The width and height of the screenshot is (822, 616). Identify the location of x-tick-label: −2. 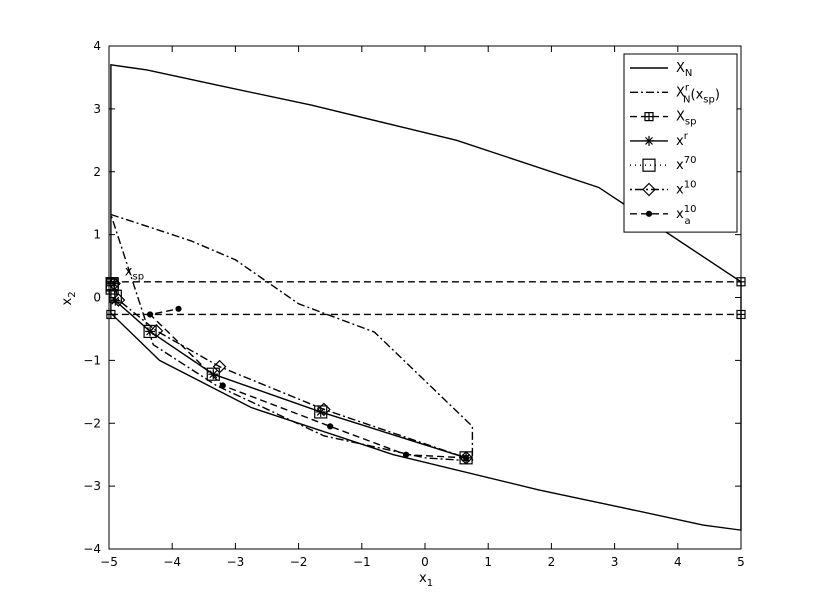
(299, 562).